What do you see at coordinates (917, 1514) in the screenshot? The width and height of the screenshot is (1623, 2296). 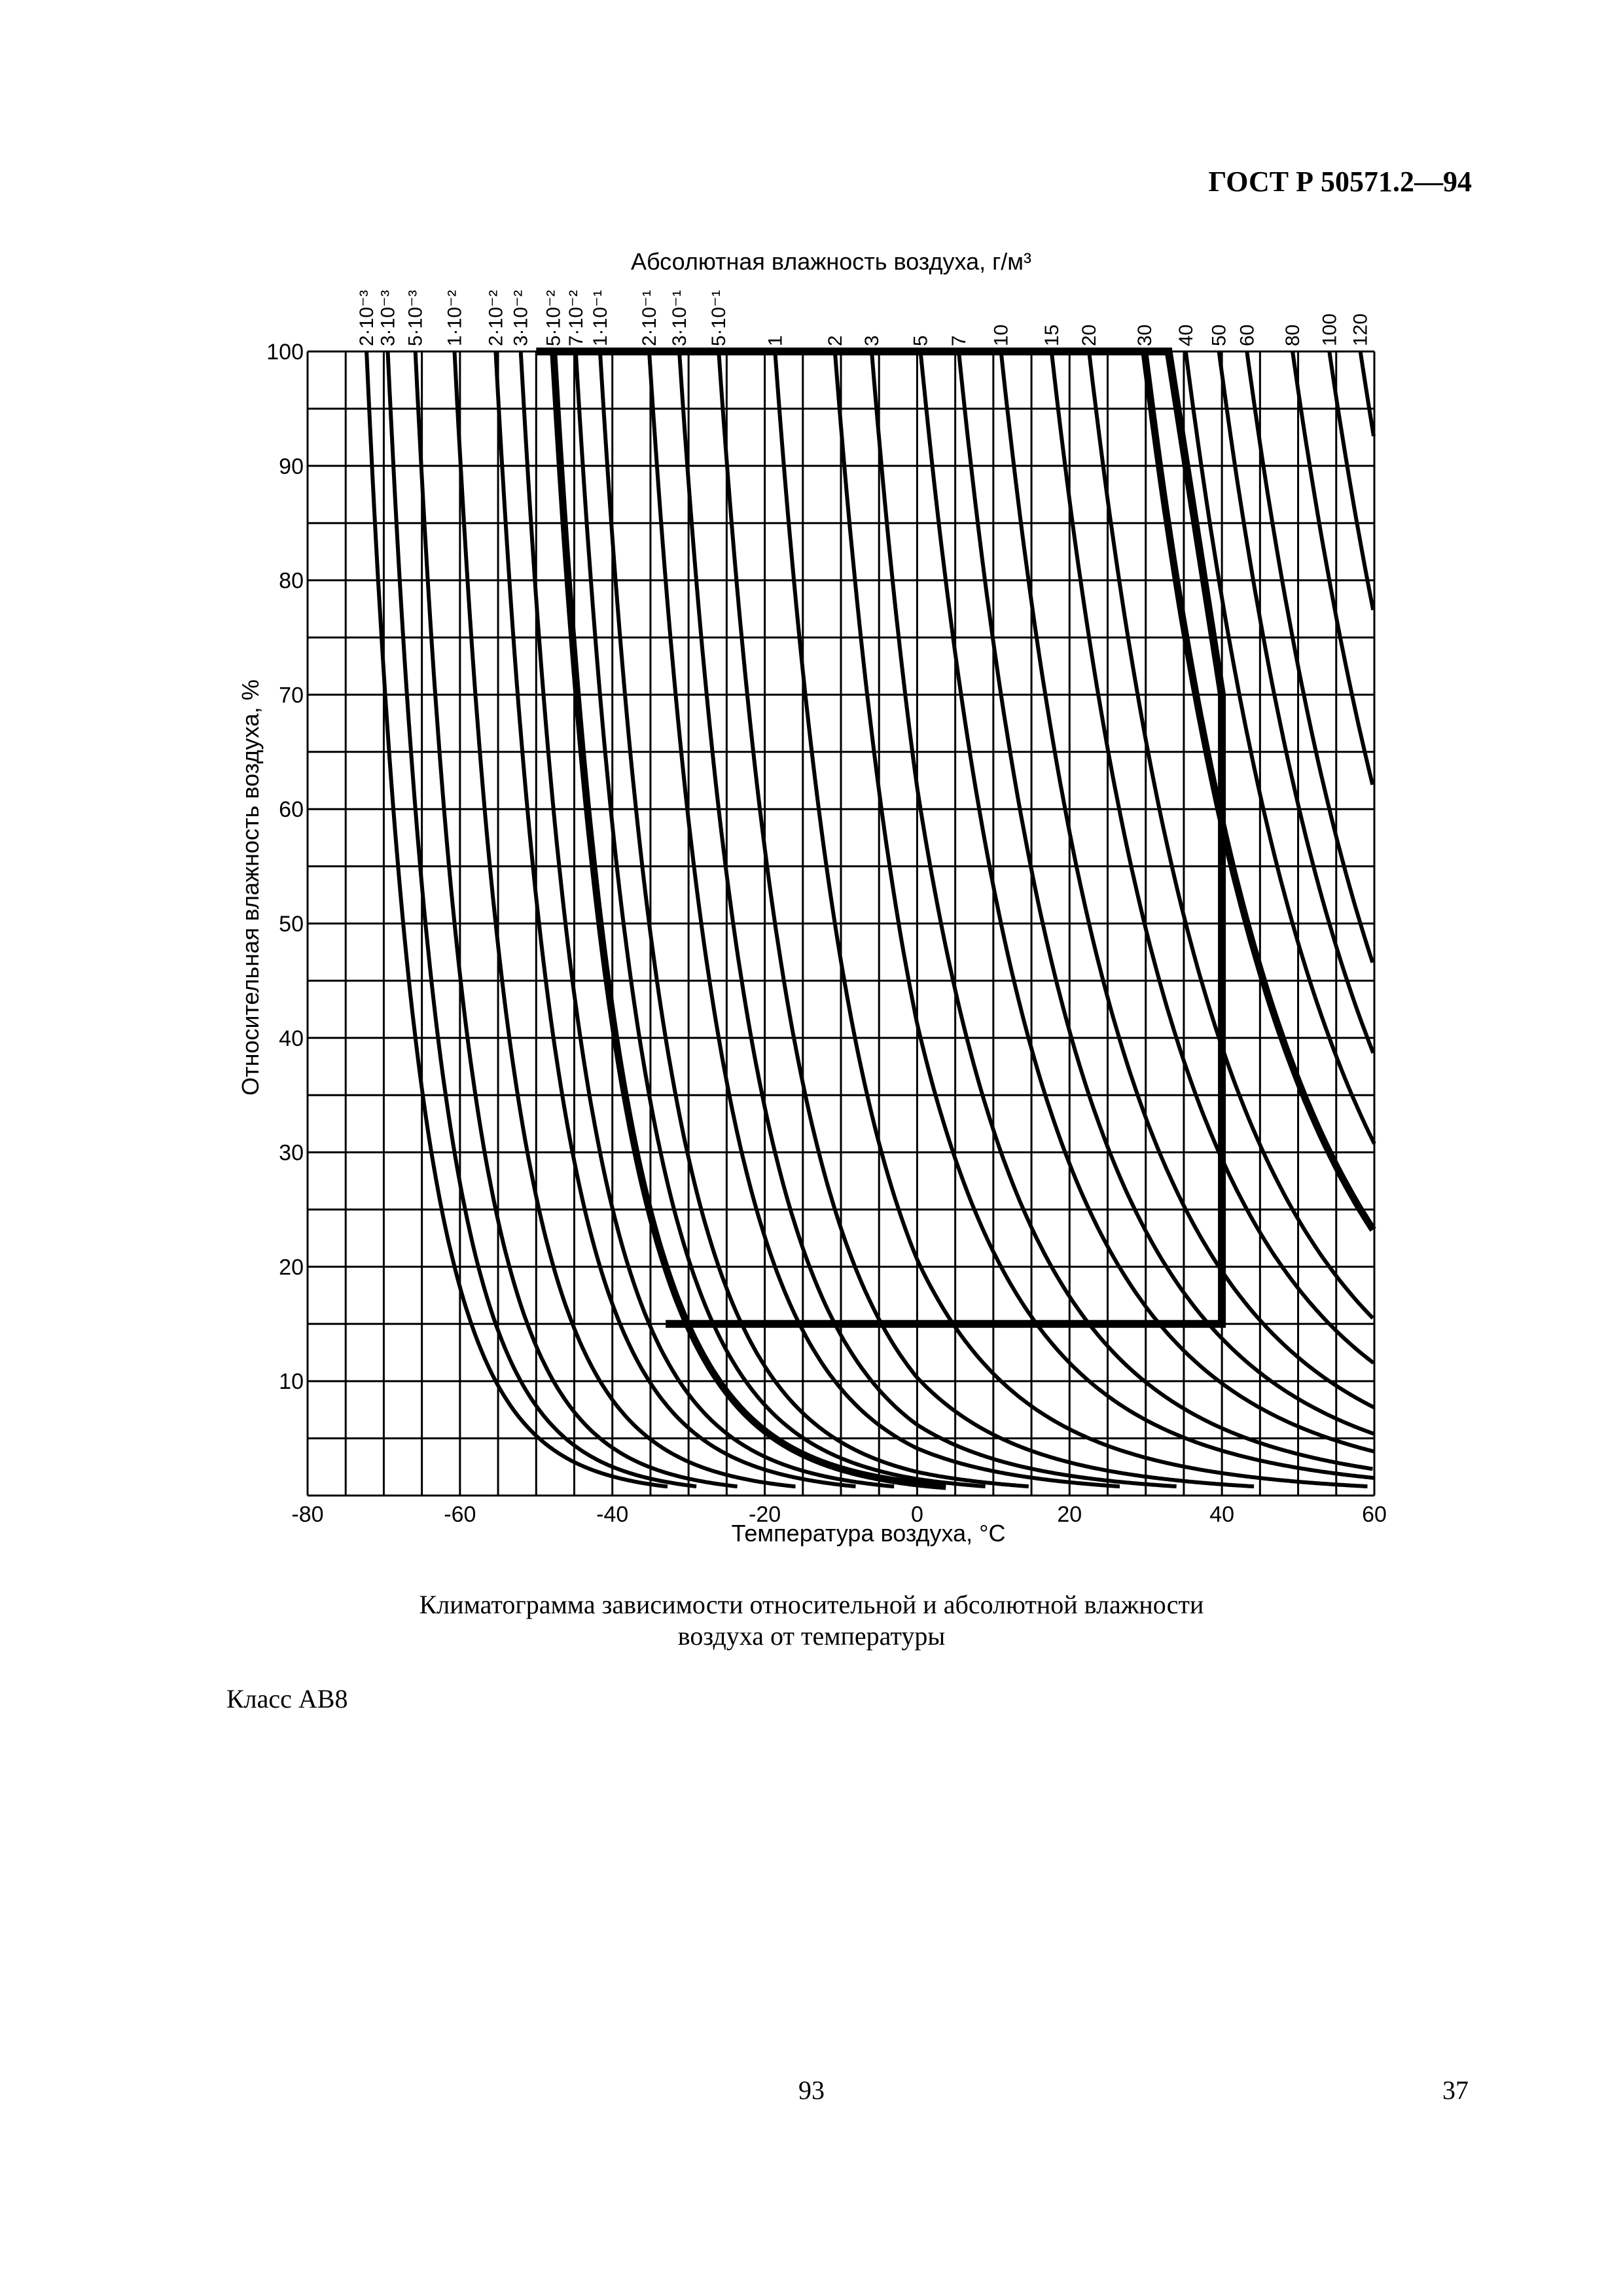 I see `x-tick-label: 0` at bounding box center [917, 1514].